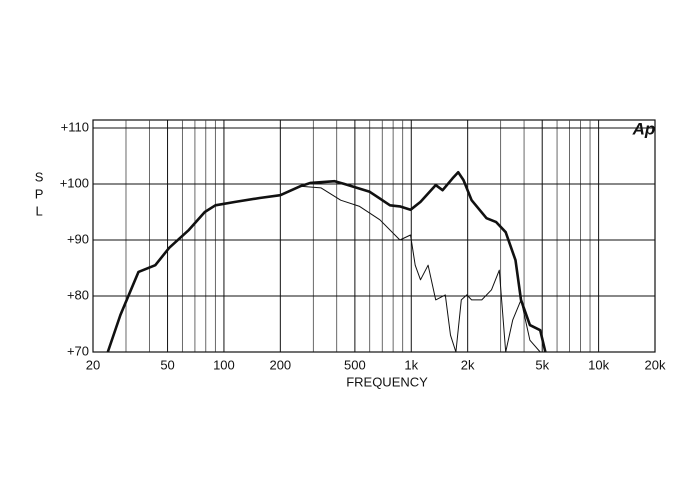 Image resolution: width=700 pixels, height=500 pixels. I want to click on x-tick-label: 100, so click(224, 364).